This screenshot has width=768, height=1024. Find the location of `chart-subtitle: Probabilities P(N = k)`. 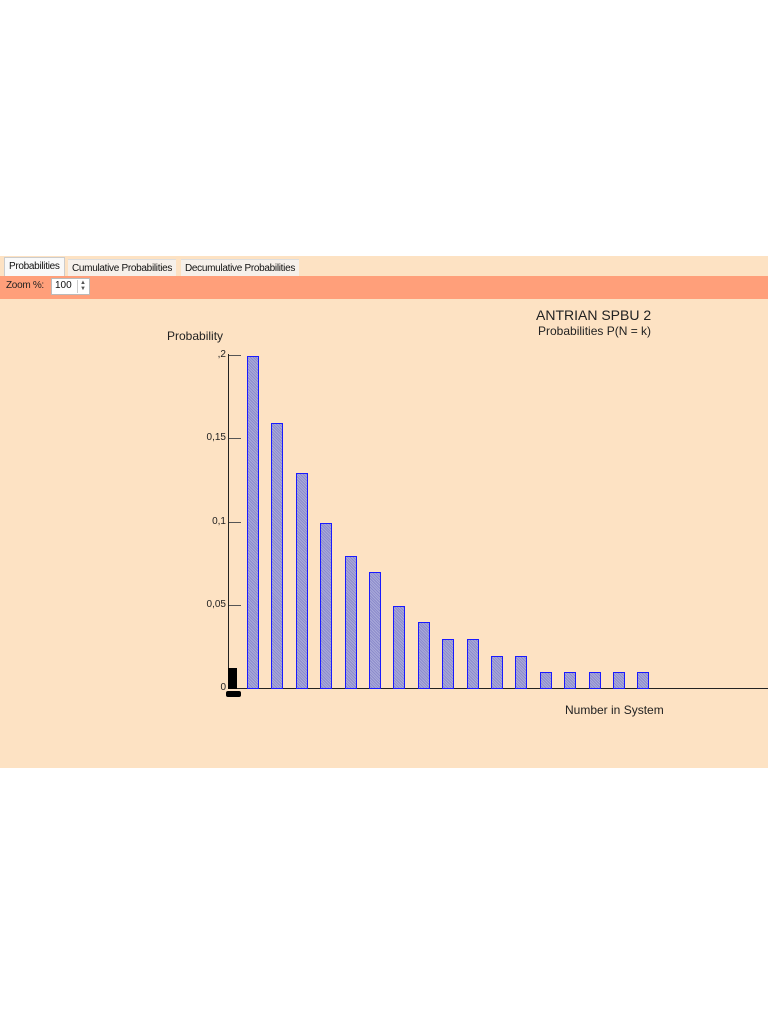

chart-subtitle: Probabilities P(N = k) is located at coordinates (595, 331).